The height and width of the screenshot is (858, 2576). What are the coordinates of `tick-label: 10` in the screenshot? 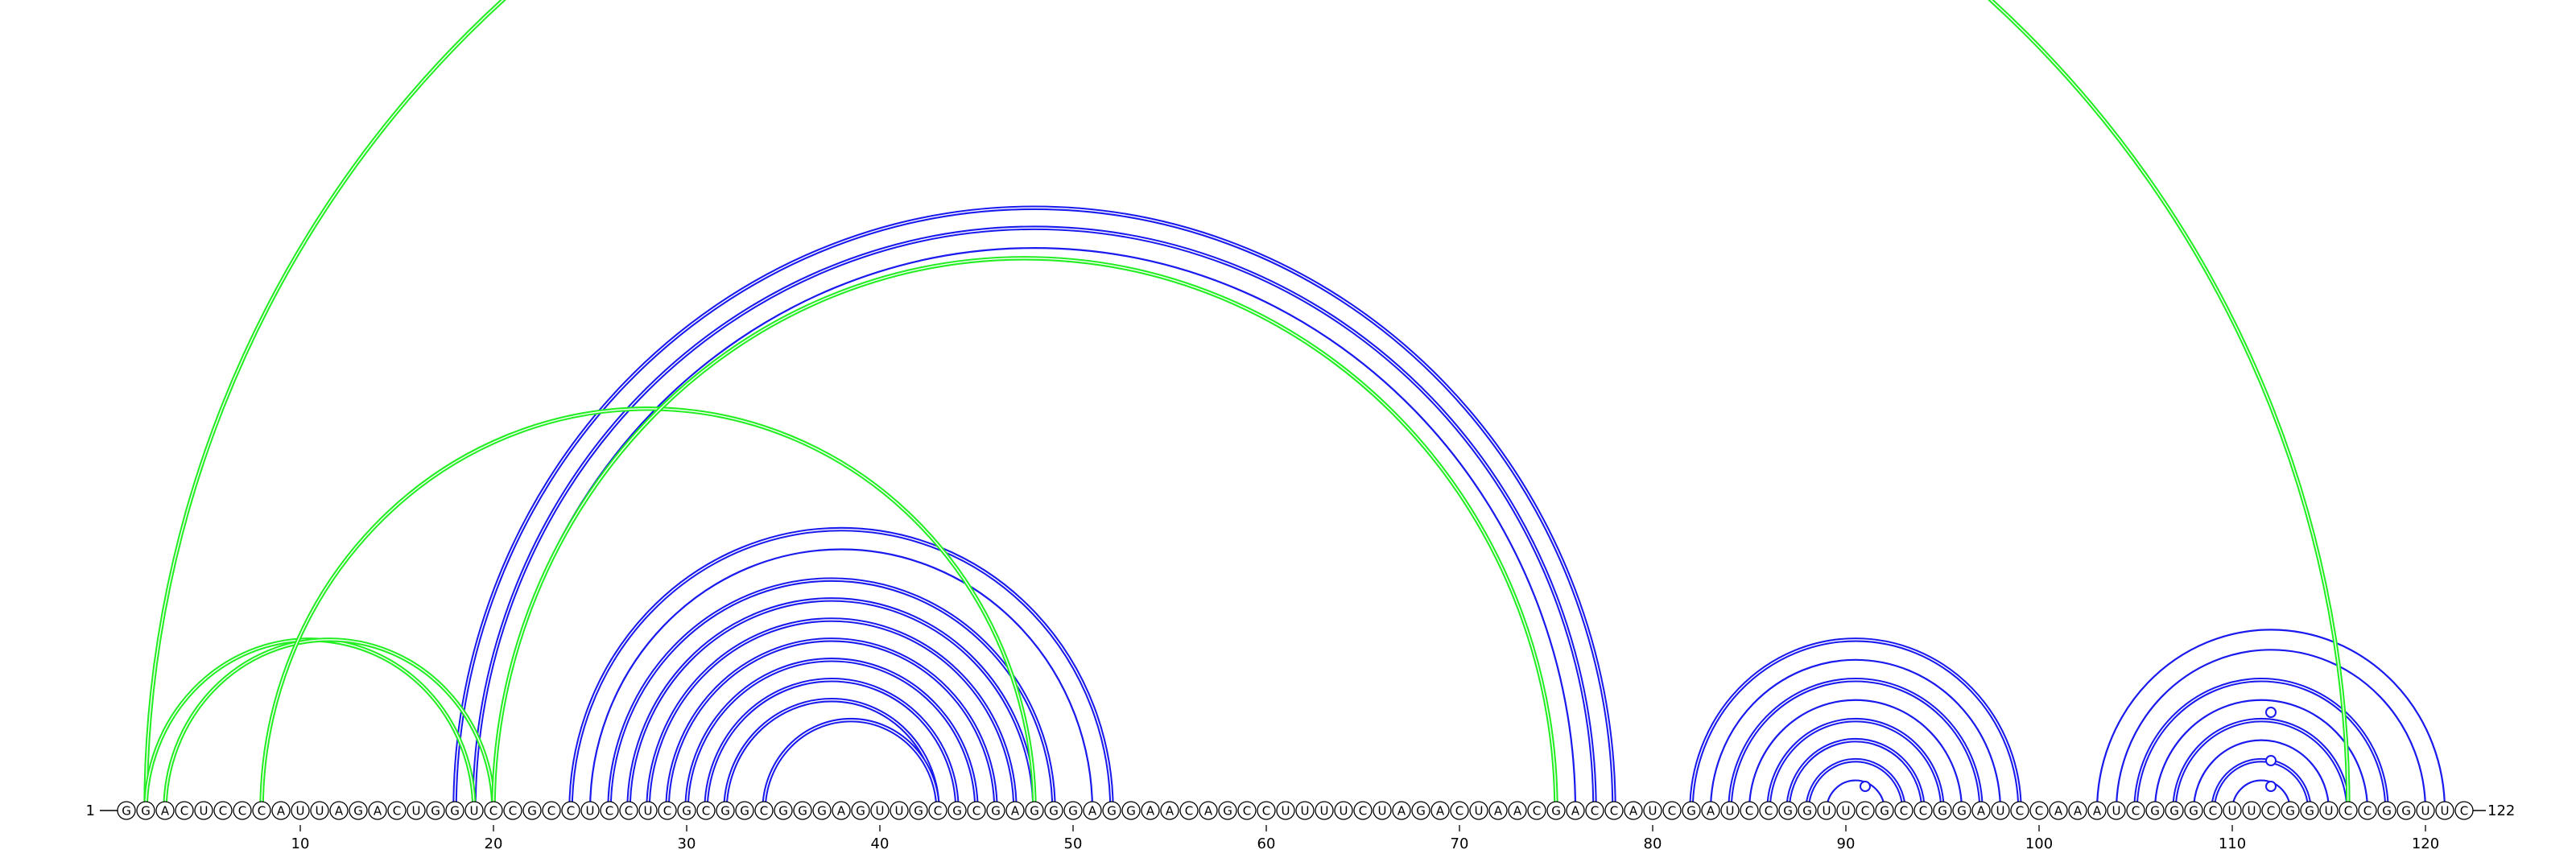 It's located at (300, 844).